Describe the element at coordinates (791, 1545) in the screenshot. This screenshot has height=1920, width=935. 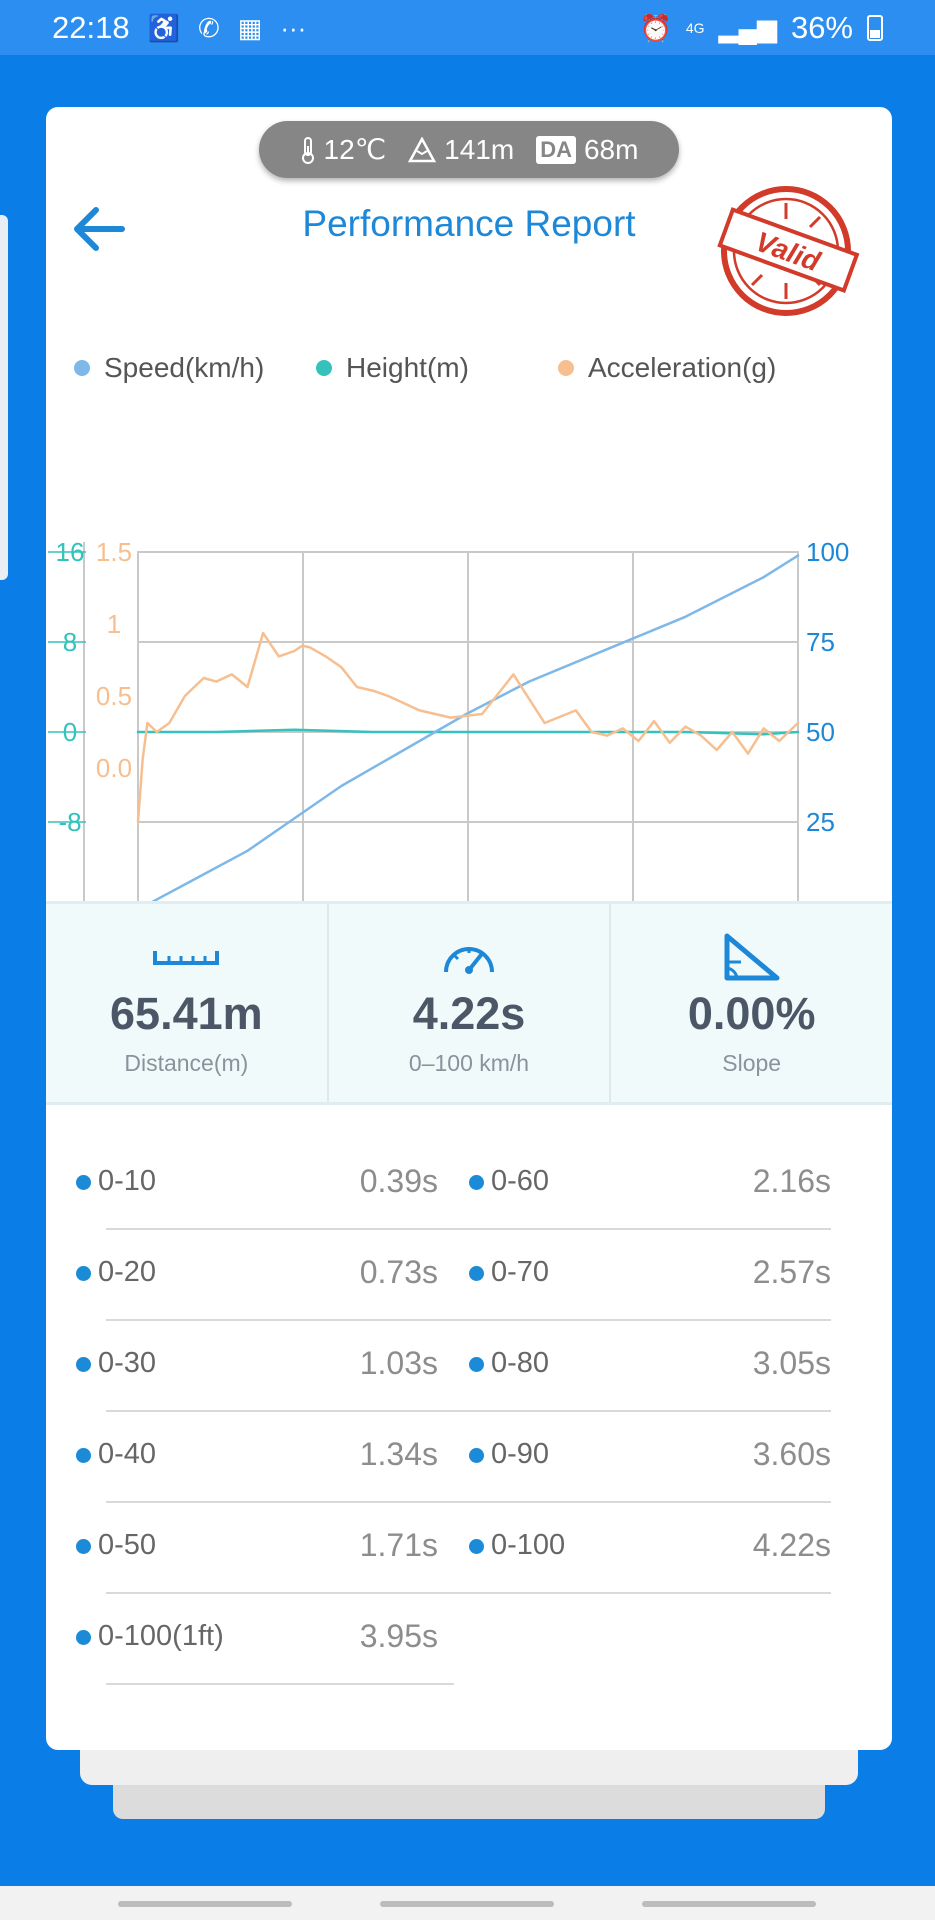
I see `split-time: 4.22s` at that location.